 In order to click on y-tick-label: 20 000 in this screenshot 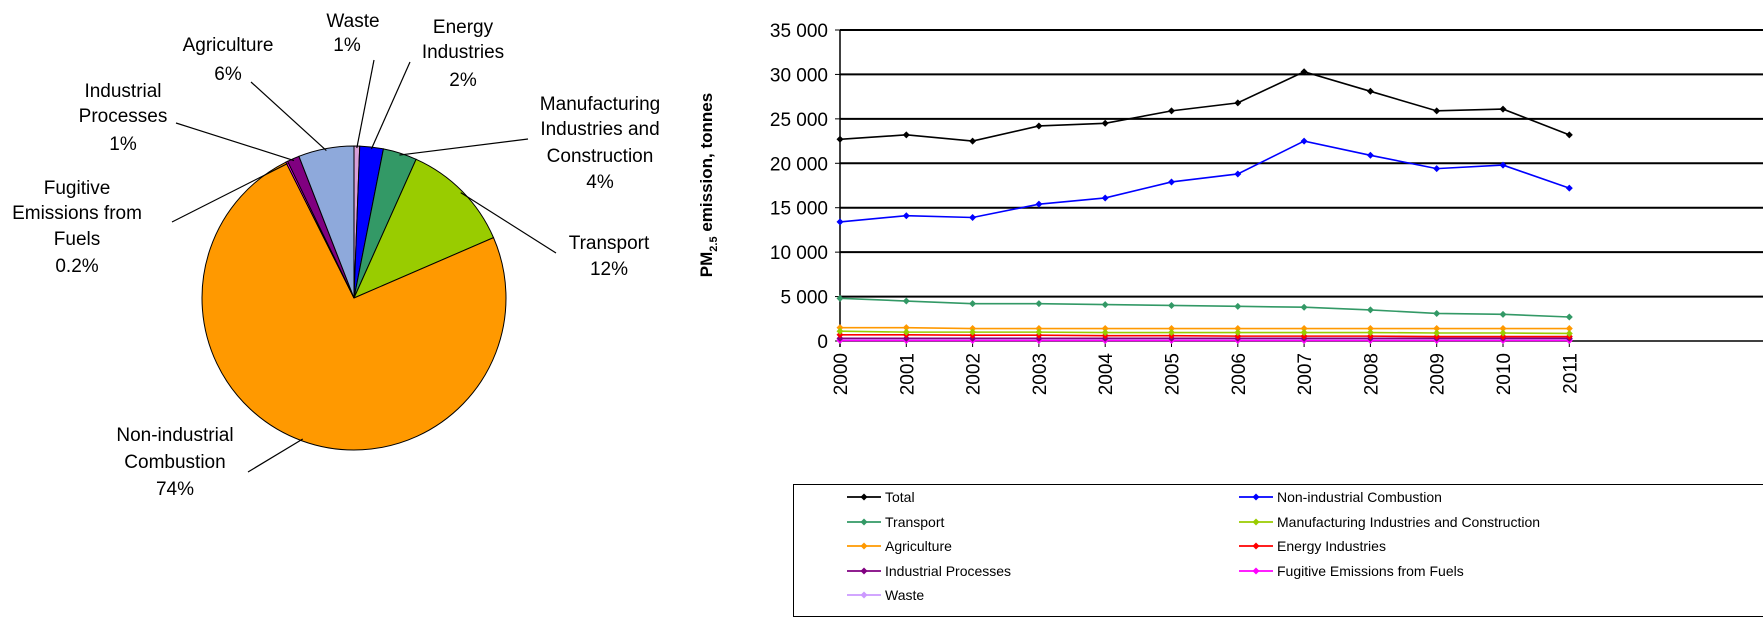, I will do `click(799, 164)`.